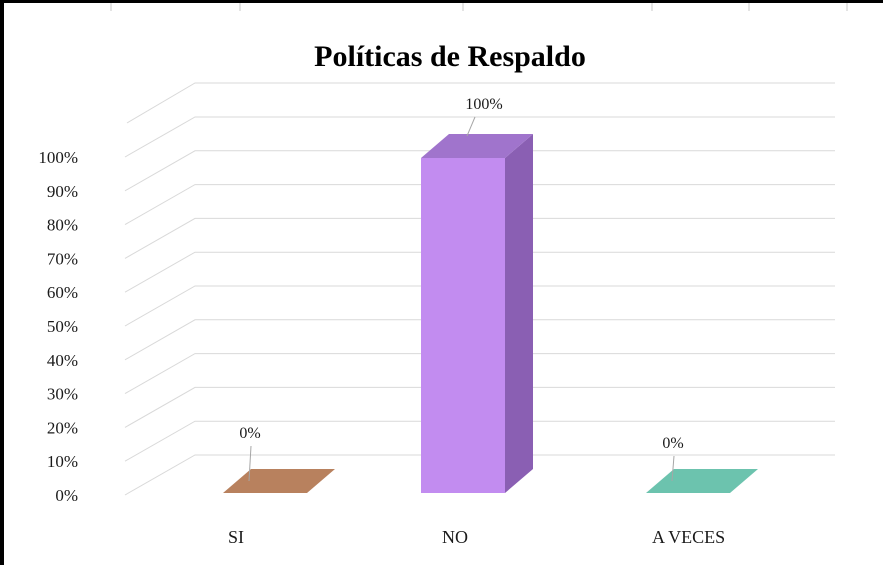 The width and height of the screenshot is (883, 565). Describe the element at coordinates (455, 537) in the screenshot. I see `x-category-label: NO` at that location.